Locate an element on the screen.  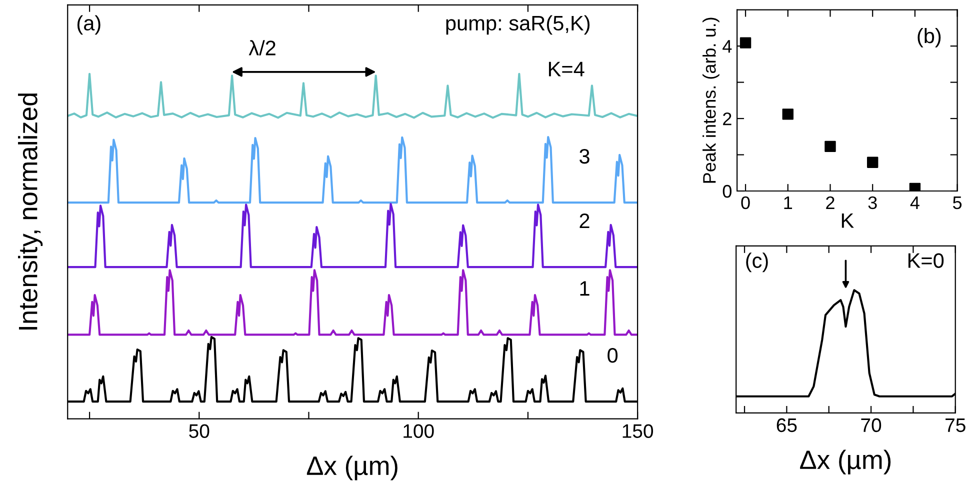
text: (a) is located at coordinates (88, 25).